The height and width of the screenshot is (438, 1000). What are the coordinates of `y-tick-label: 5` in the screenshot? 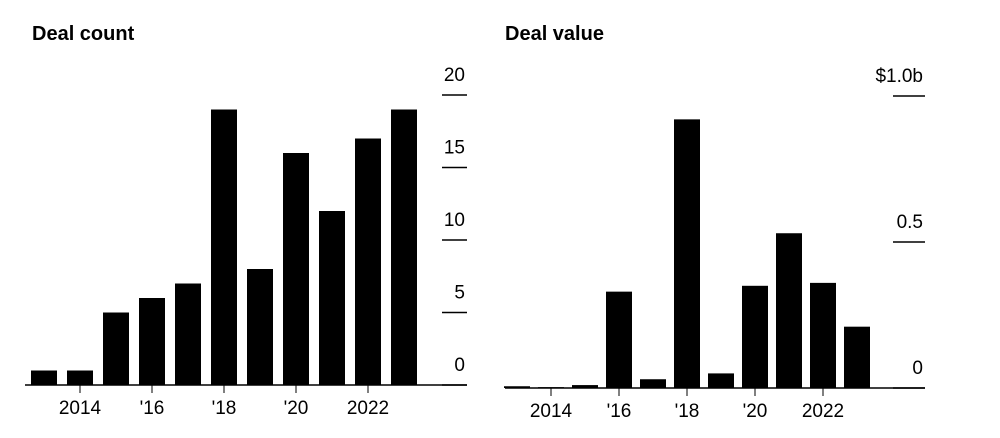 It's located at (459, 293).